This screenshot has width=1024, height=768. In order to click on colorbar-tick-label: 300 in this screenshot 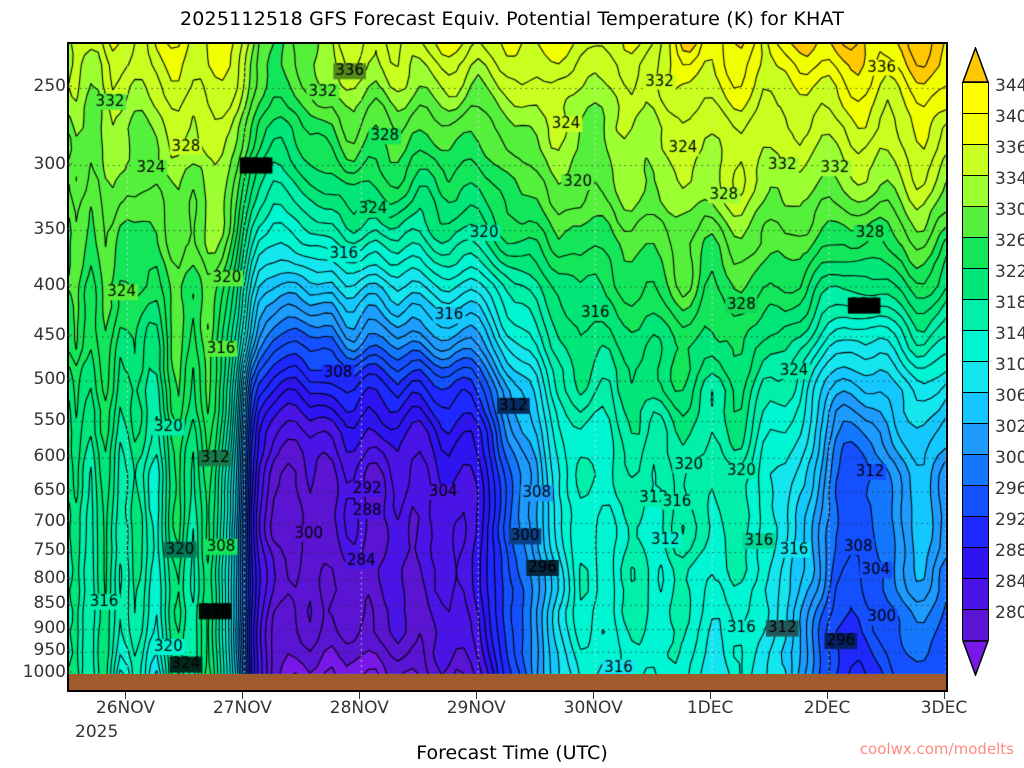, I will do `click(1009, 458)`.